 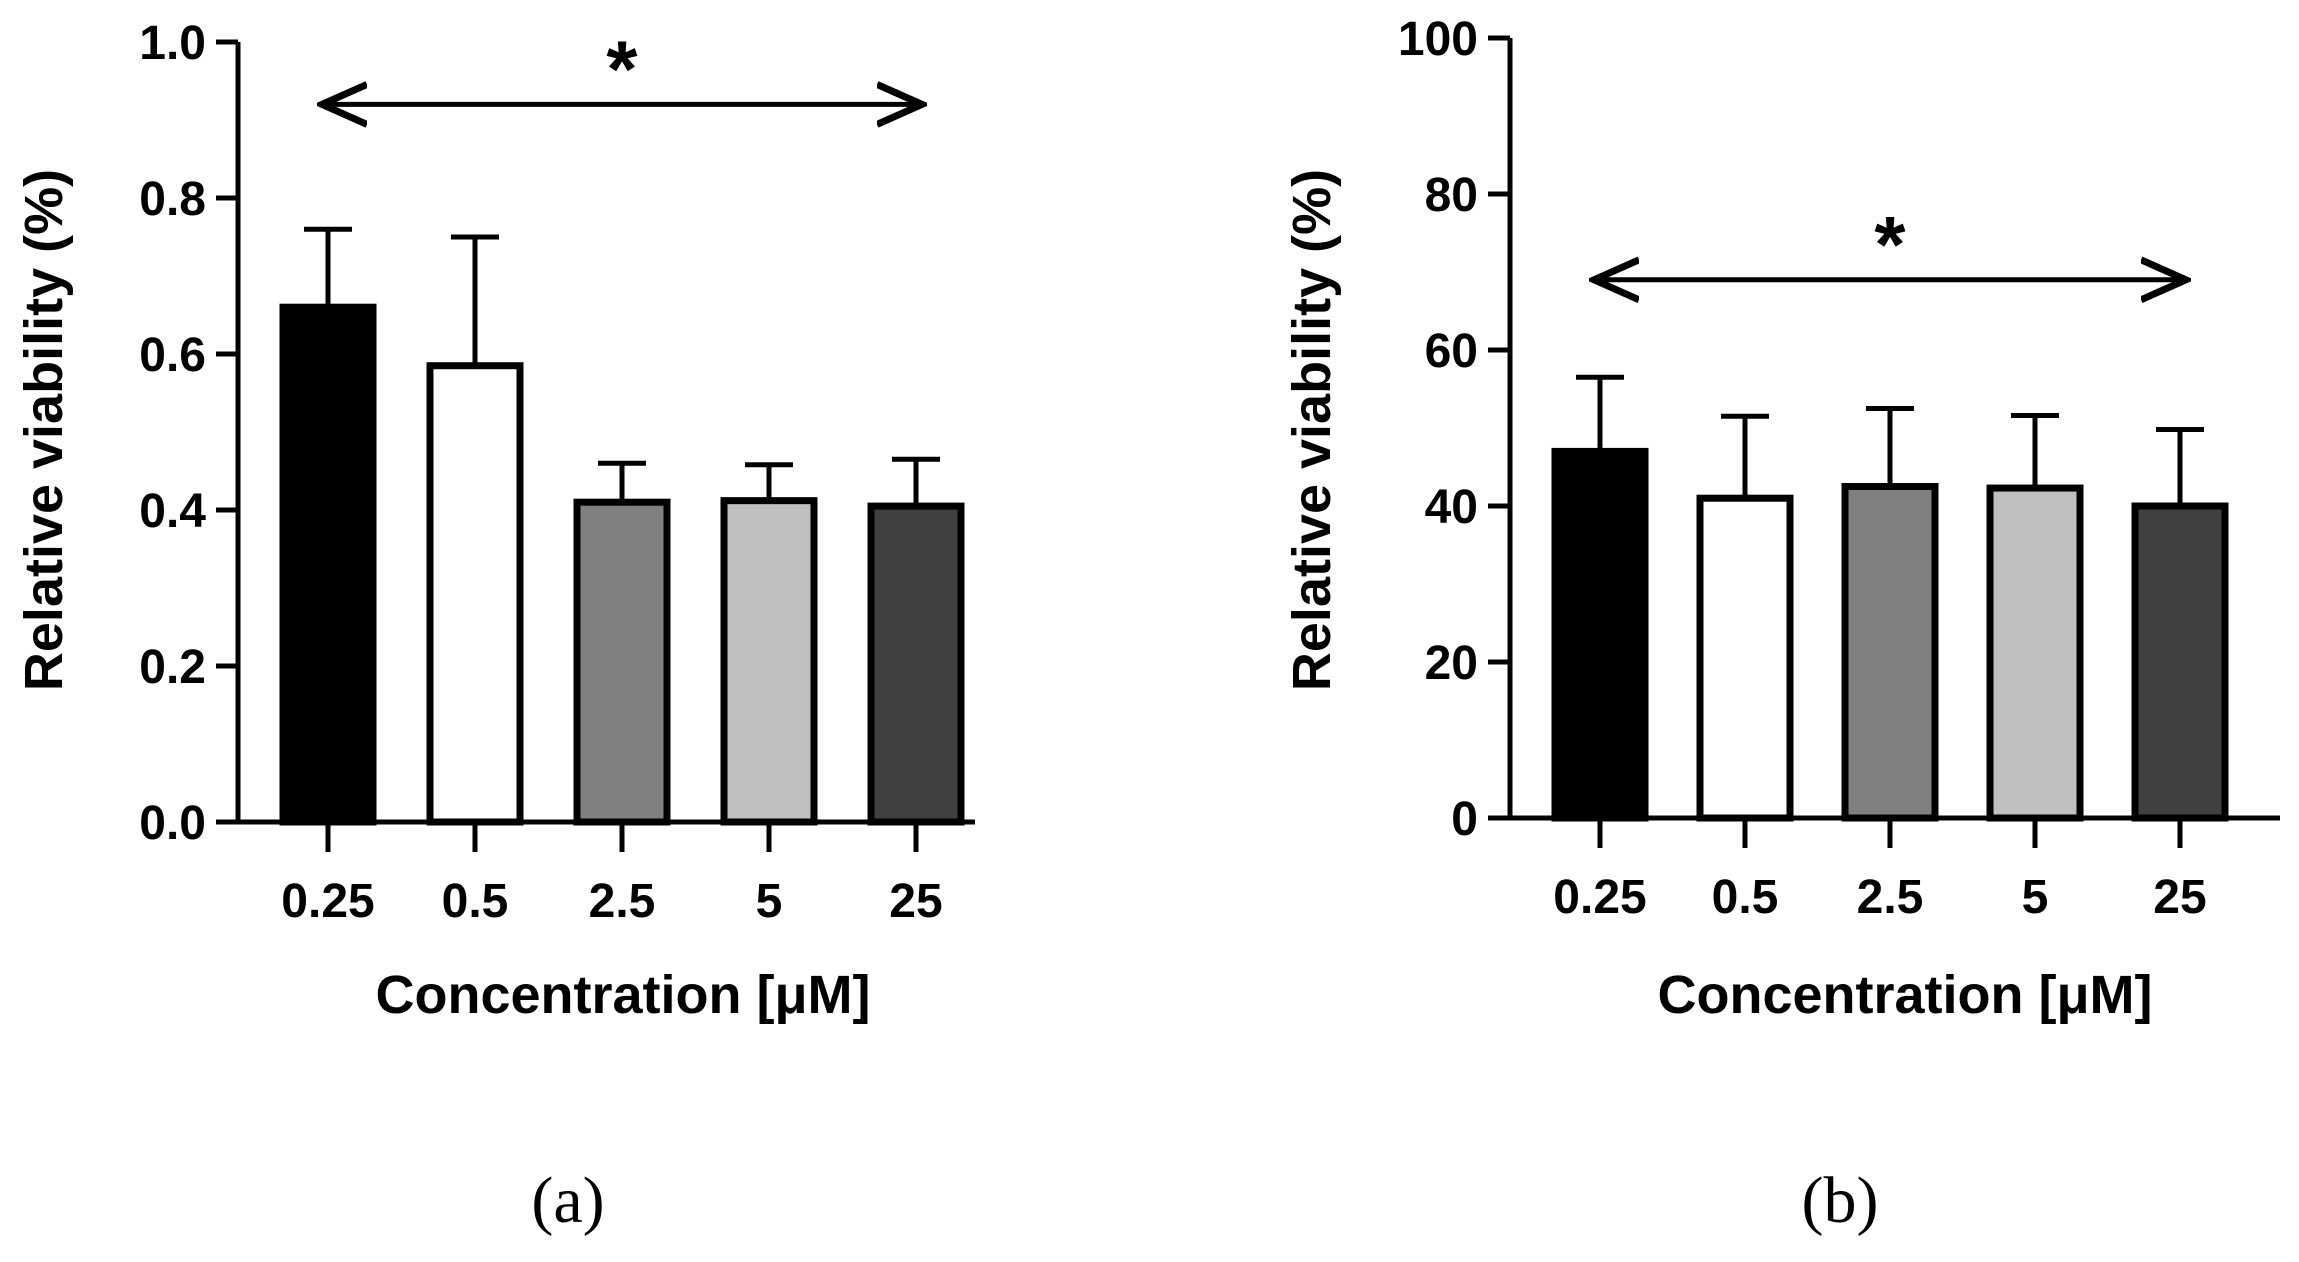 What do you see at coordinates (172, 823) in the screenshot?
I see `y-tick-label: 0.0` at bounding box center [172, 823].